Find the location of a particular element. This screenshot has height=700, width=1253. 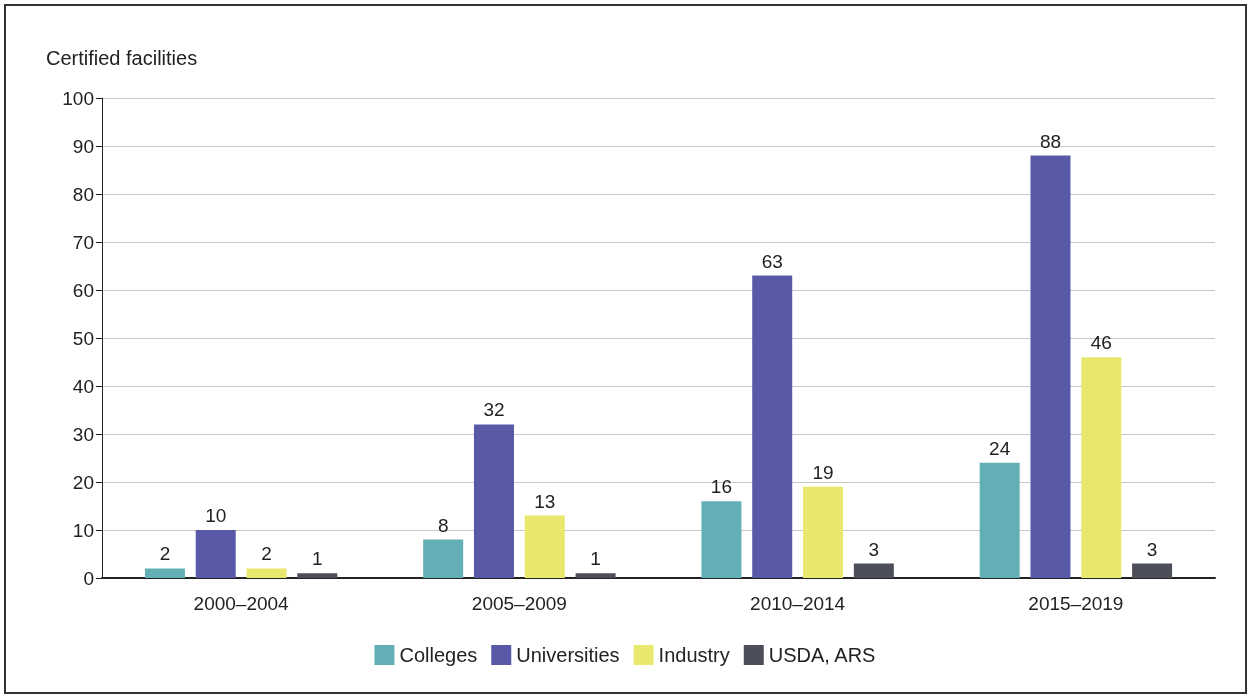

legend-label: Industry is located at coordinates (694, 655).